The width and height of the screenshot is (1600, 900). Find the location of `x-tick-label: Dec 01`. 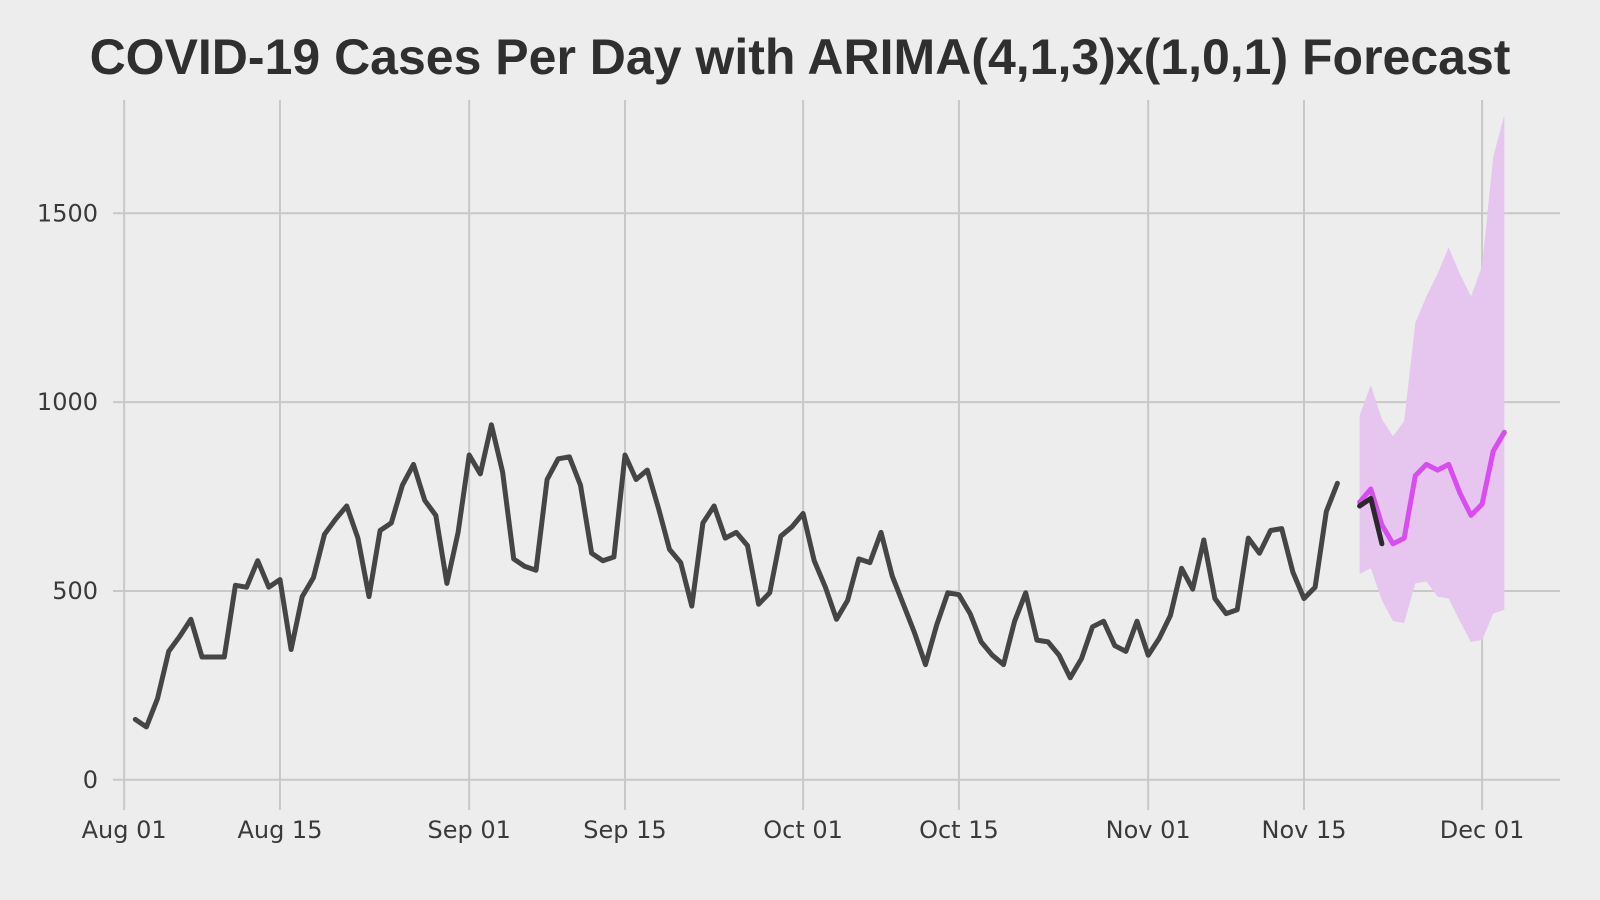

x-tick-label: Dec 01 is located at coordinates (1482, 830).